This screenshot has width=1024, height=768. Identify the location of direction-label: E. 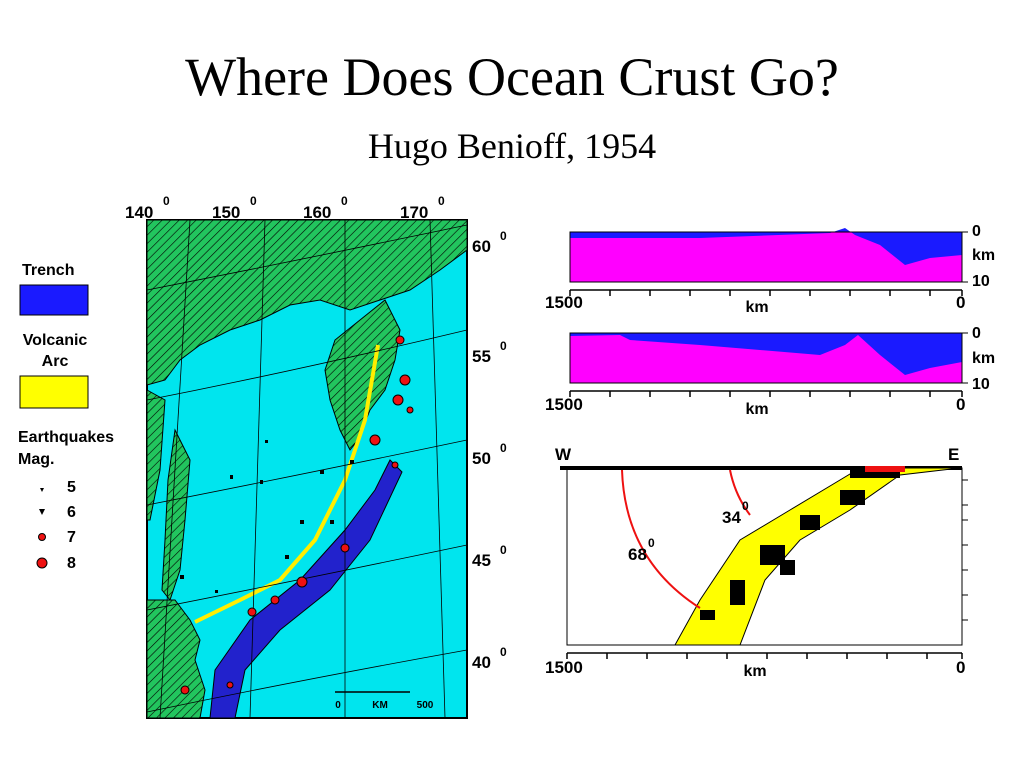
(953, 454).